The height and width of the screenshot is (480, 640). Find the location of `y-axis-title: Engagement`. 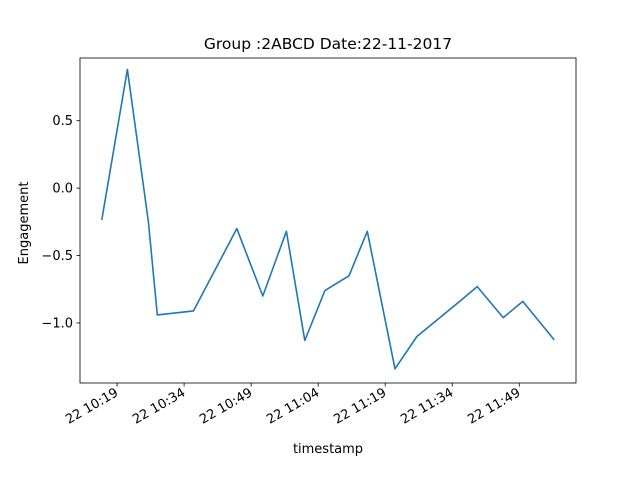

y-axis-title: Engagement is located at coordinates (24, 223).